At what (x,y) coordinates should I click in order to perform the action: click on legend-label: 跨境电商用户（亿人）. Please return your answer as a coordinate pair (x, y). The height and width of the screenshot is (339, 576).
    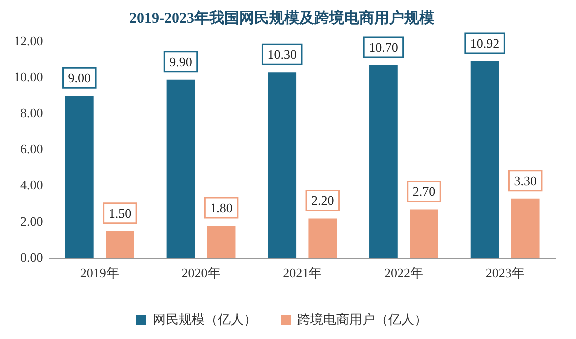
    Looking at the image, I should click on (363, 319).